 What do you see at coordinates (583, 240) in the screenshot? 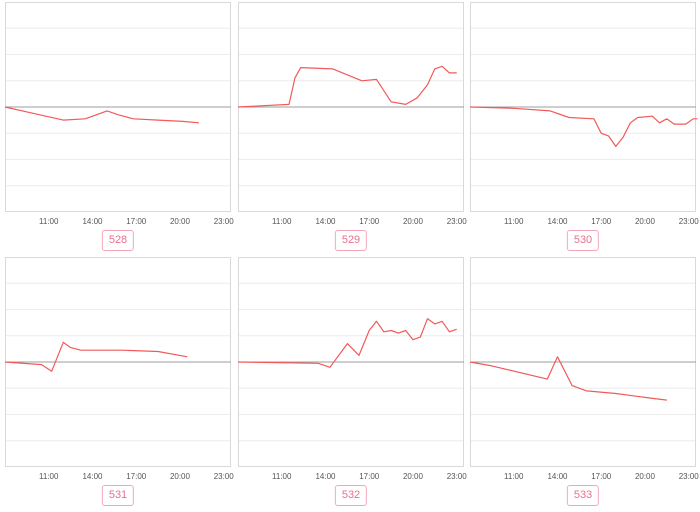
I see `chart-id-badge: 530` at bounding box center [583, 240].